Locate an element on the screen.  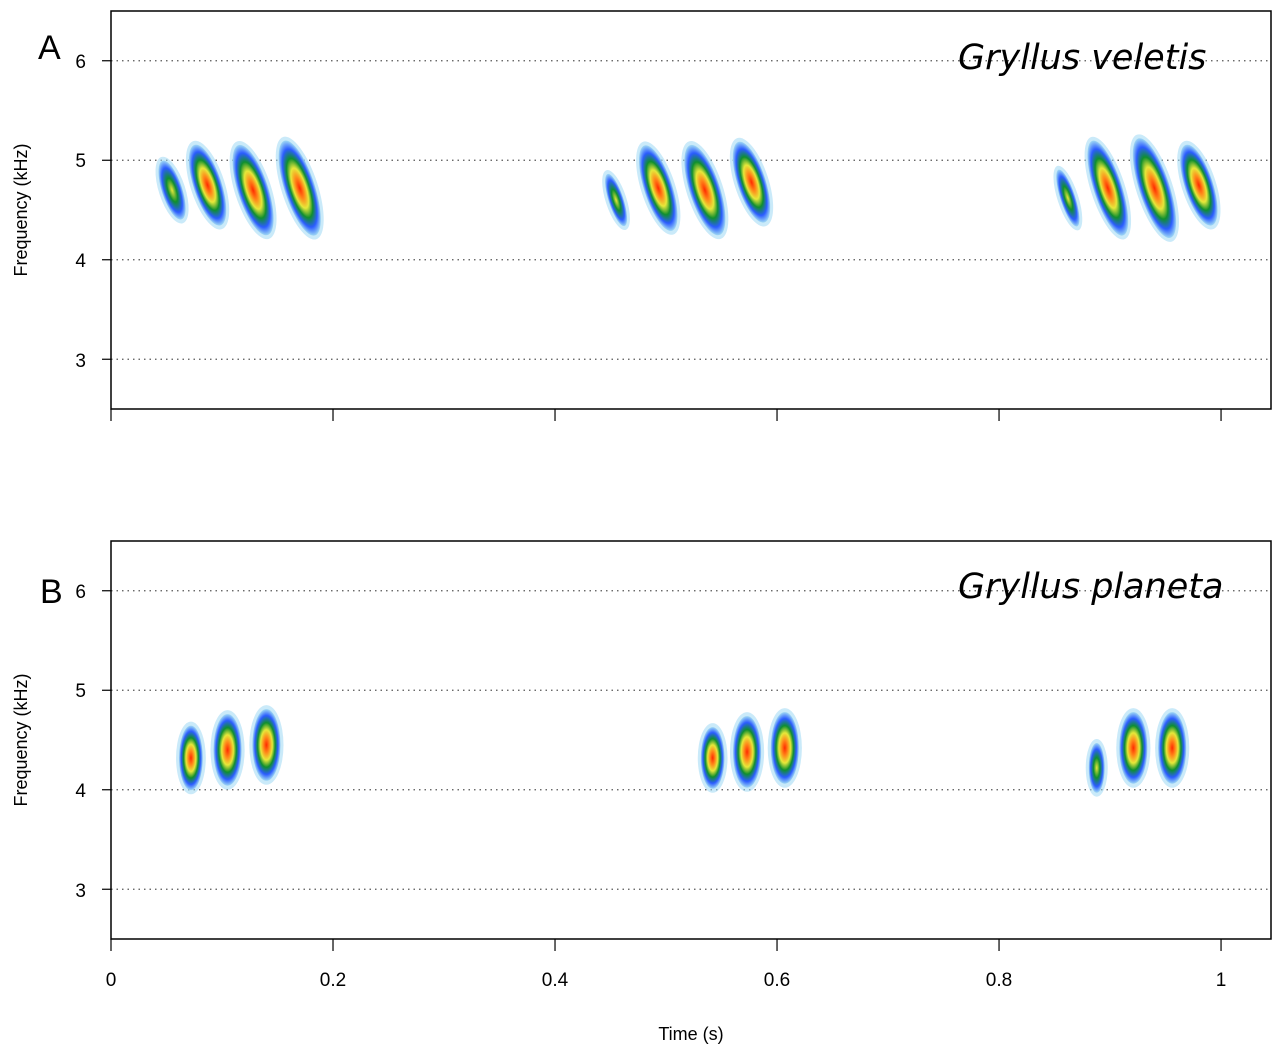
panel-a-ylabel: Frequency (kHz) is located at coordinates (21, 209).